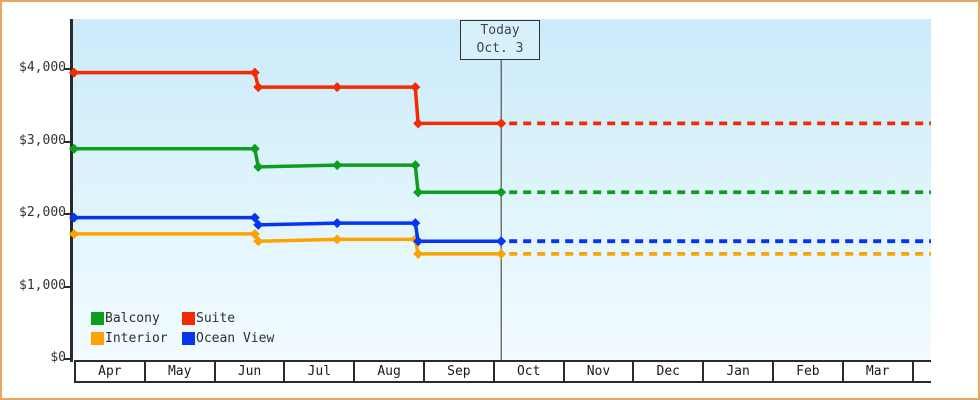 This screenshot has height=400, width=980. Describe the element at coordinates (42, 285) in the screenshot. I see `y-tick-label: $1,000` at that location.